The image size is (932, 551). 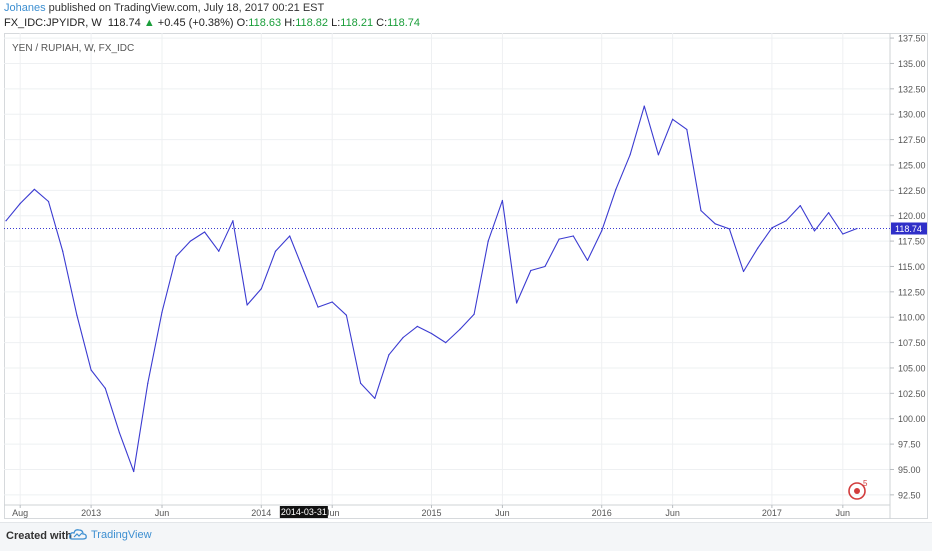 I want to click on y-tick-label: 92.50, so click(x=909, y=495).